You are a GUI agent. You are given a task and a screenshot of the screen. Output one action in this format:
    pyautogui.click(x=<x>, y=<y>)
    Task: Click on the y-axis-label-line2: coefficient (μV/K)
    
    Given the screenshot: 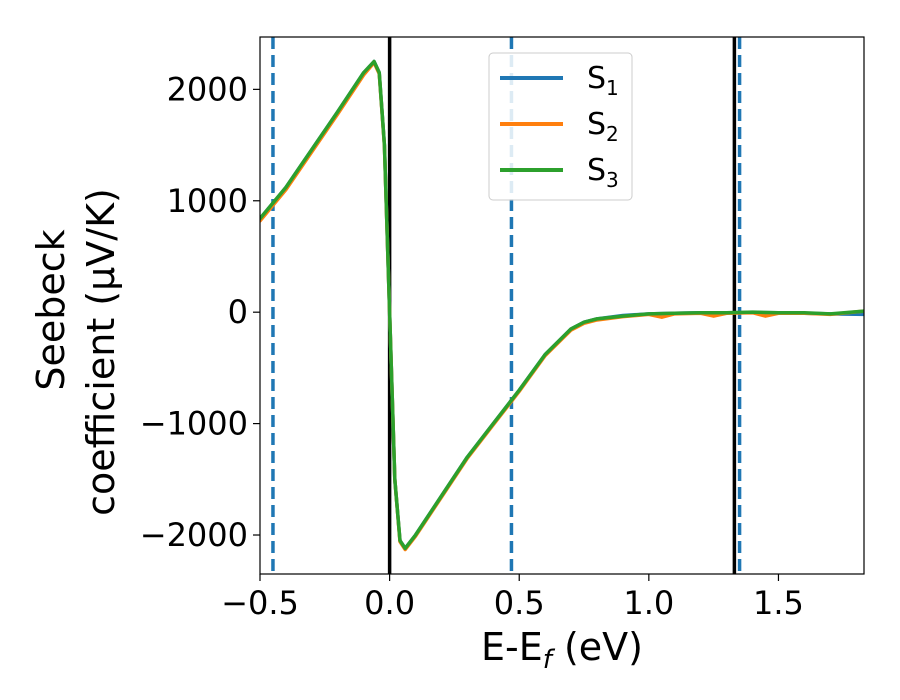 What is the action you would take?
    pyautogui.click(x=101, y=352)
    